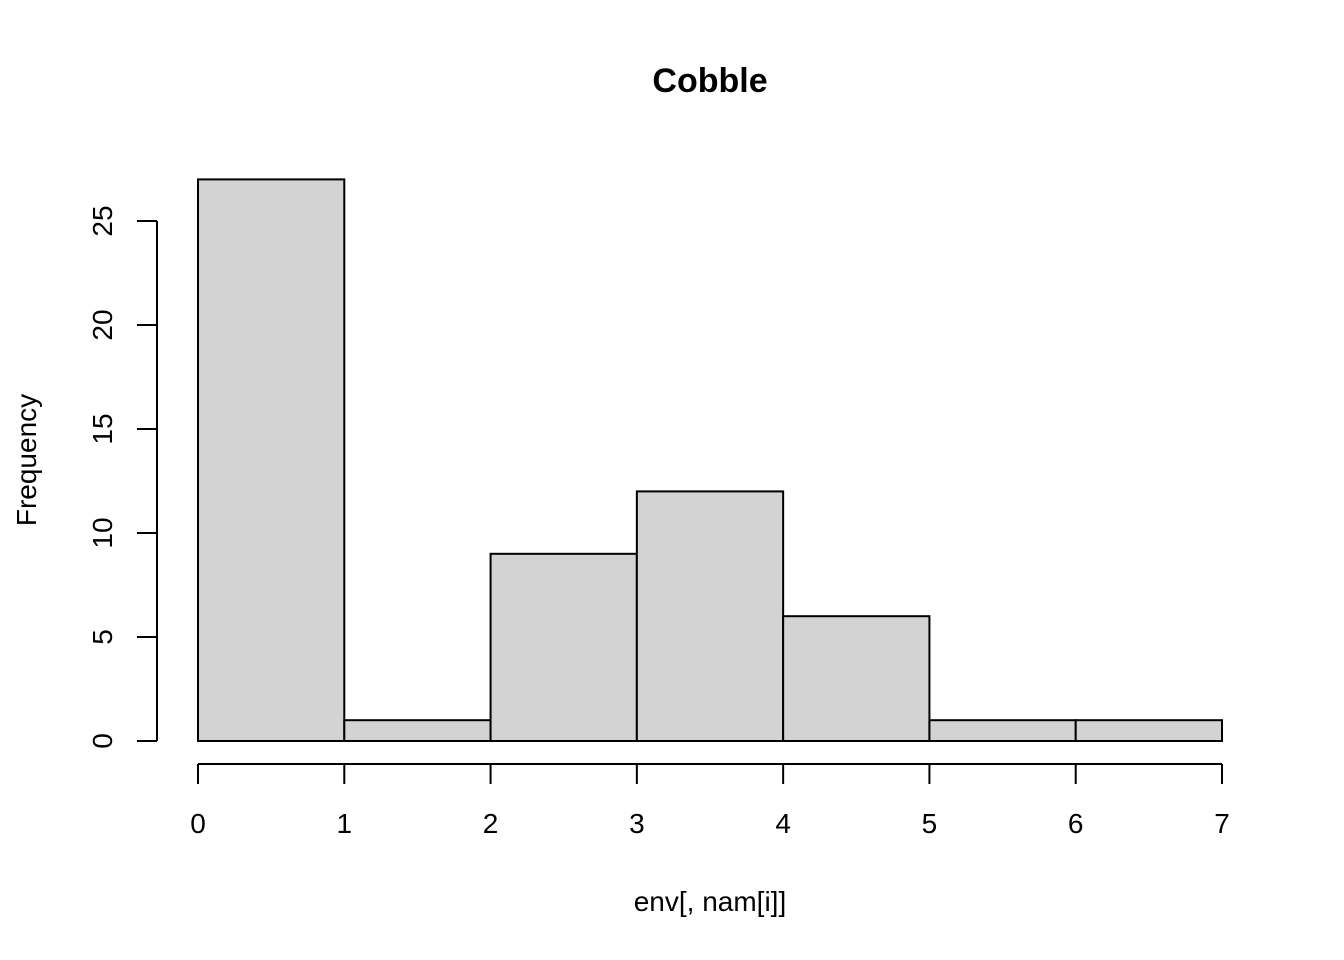 The height and width of the screenshot is (960, 1344). Describe the element at coordinates (710, 801) in the screenshot. I see `x-axis: 0 1 2 3 4 5 6 7` at that location.